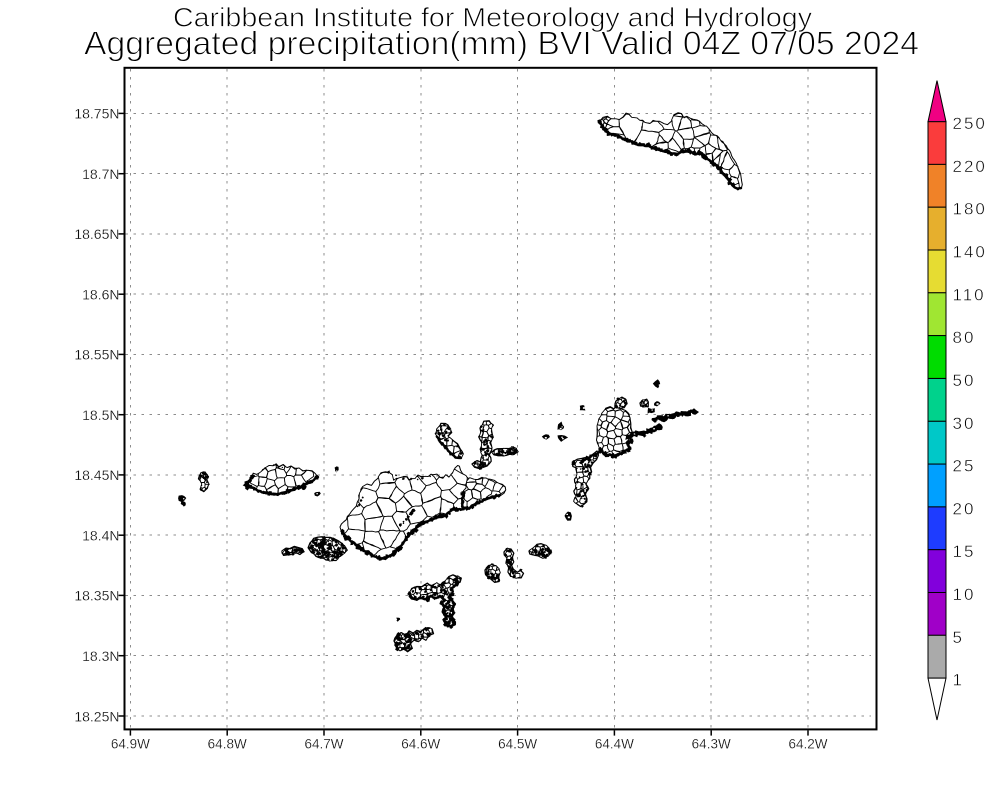 The width and height of the screenshot is (1000, 800). I want to click on svg-text: 25, so click(964, 466).